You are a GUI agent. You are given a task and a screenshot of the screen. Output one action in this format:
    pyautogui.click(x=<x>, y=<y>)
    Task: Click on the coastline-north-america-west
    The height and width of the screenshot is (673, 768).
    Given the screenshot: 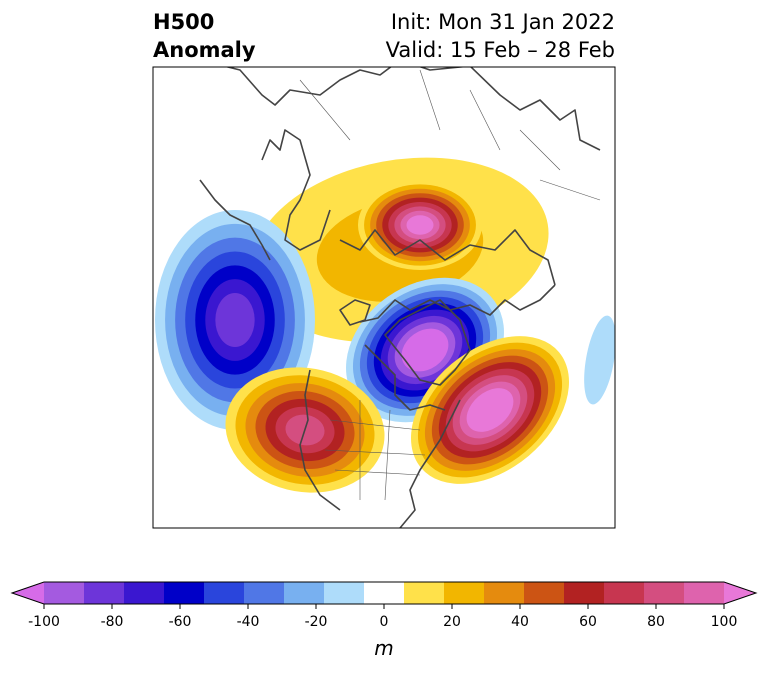 What is the action you would take?
    pyautogui.click(x=320, y=440)
    